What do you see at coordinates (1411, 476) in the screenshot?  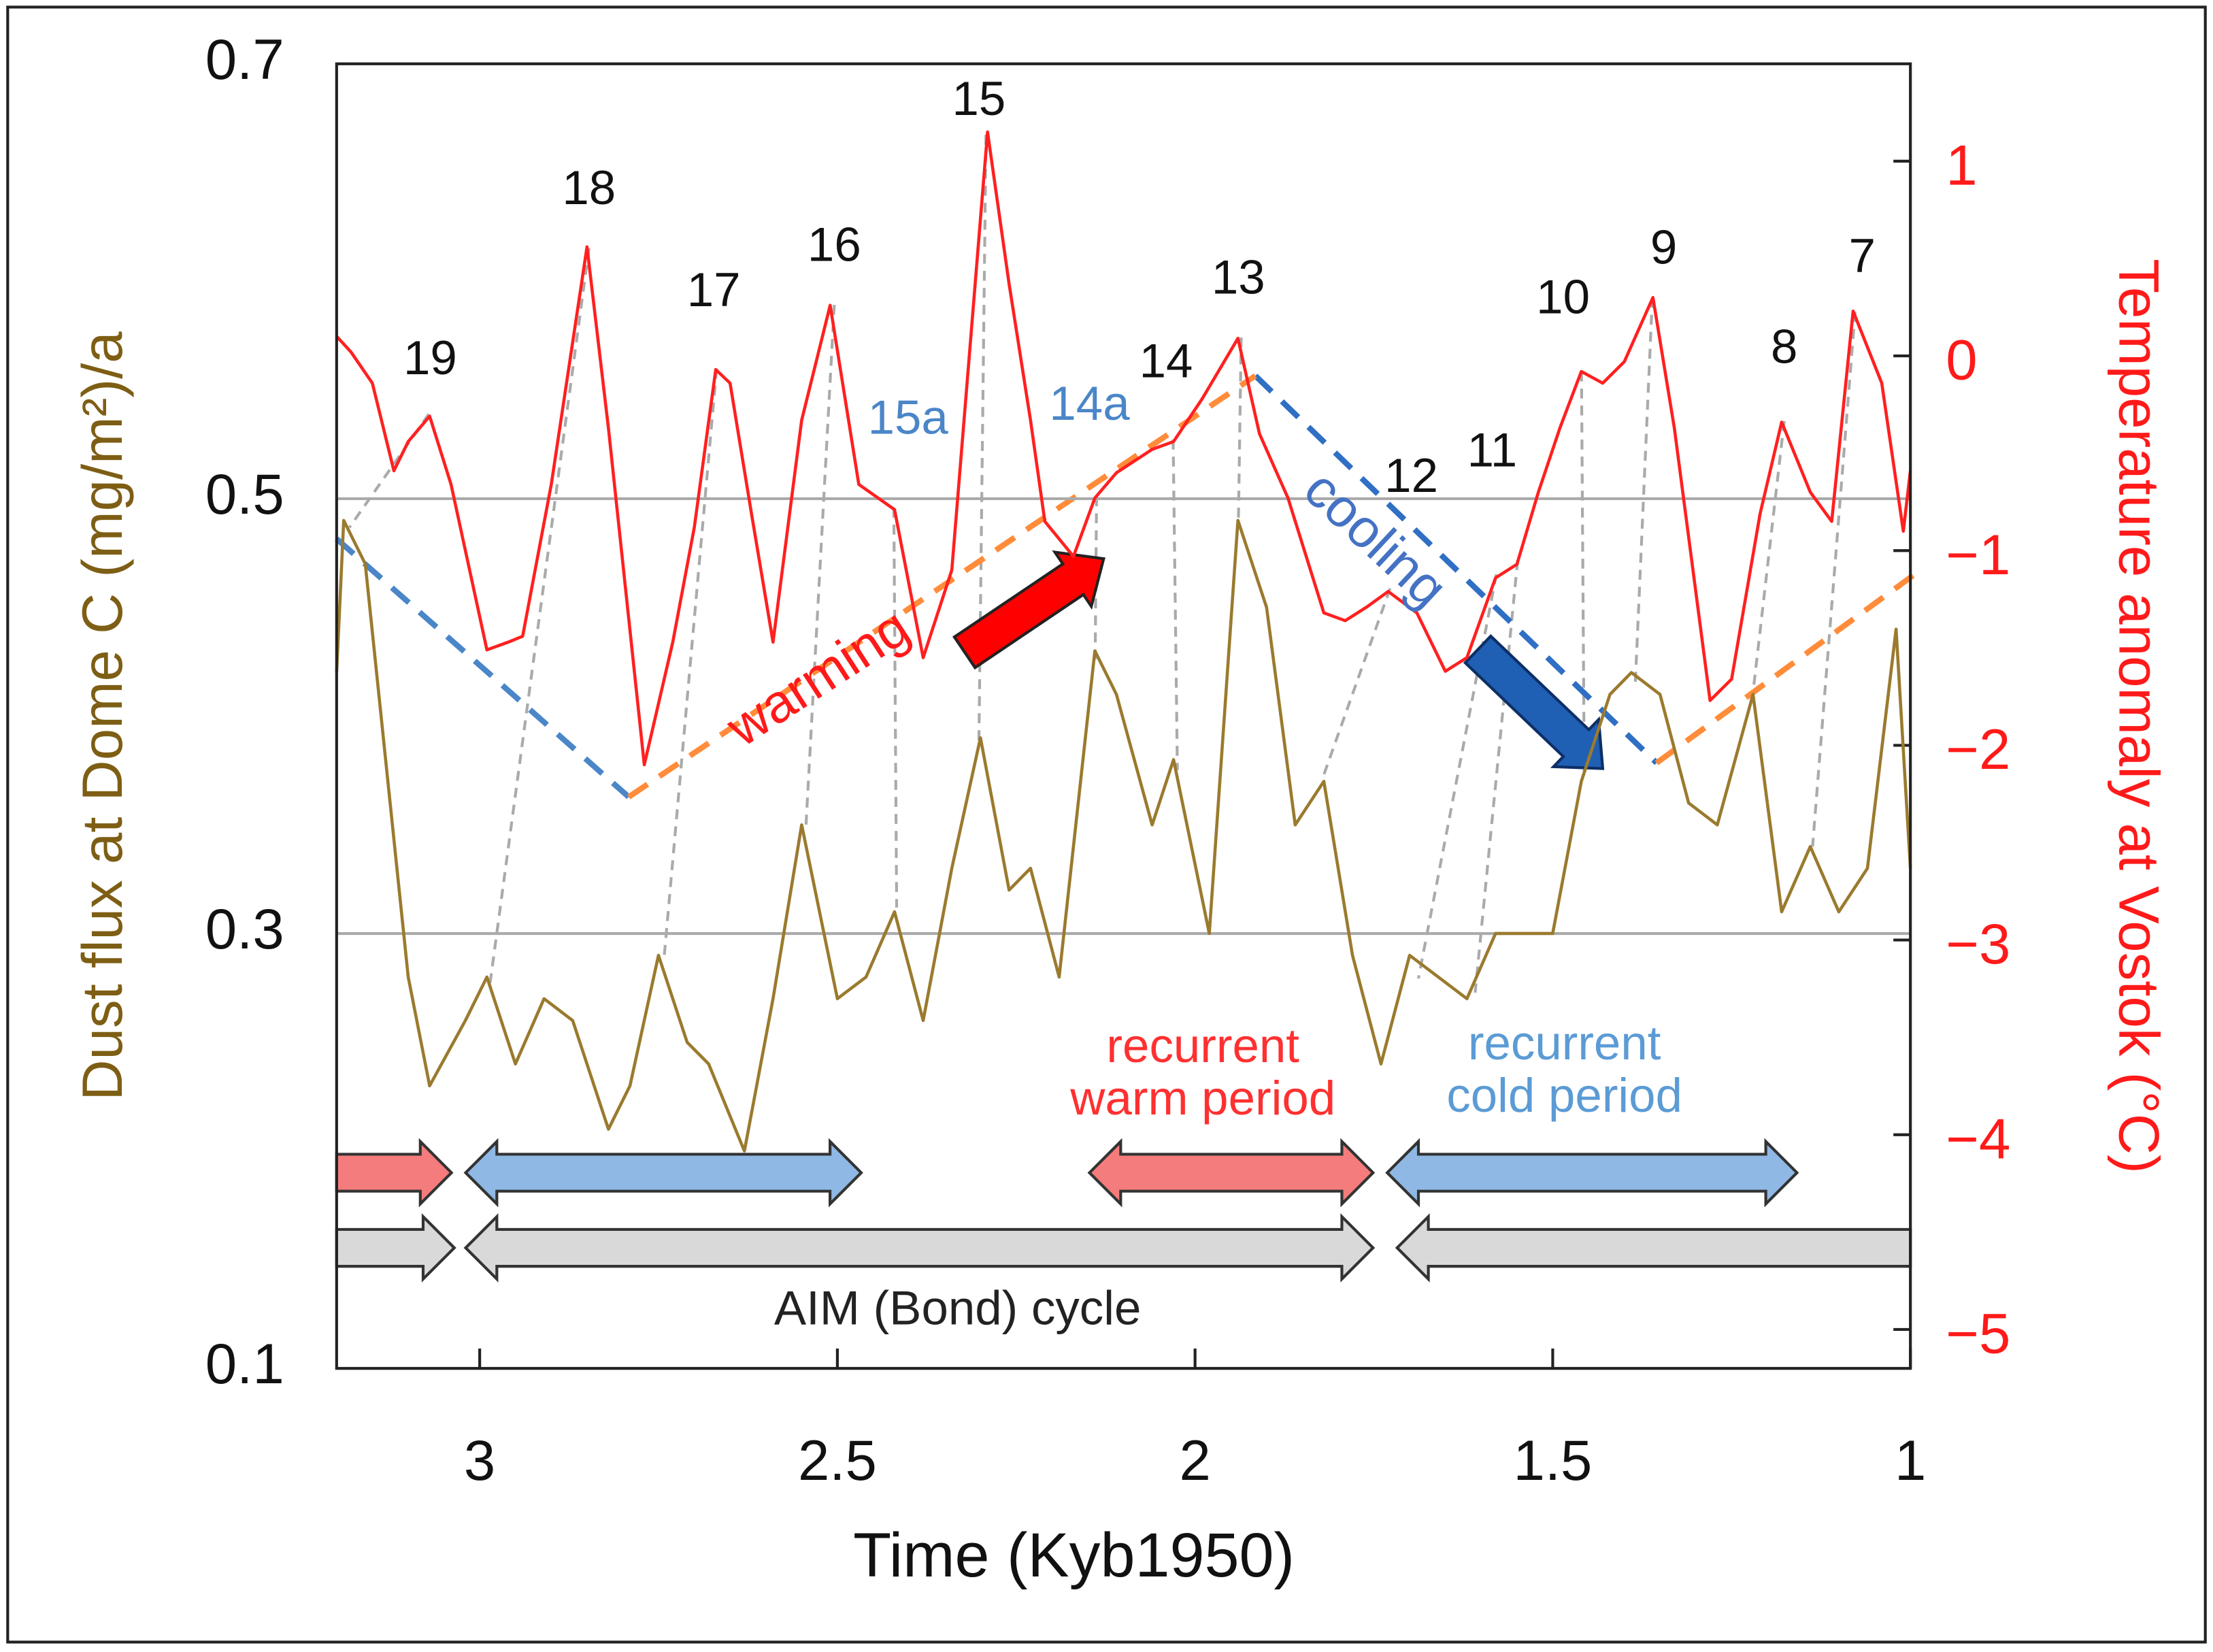 I see `peak-label: 12` at bounding box center [1411, 476].